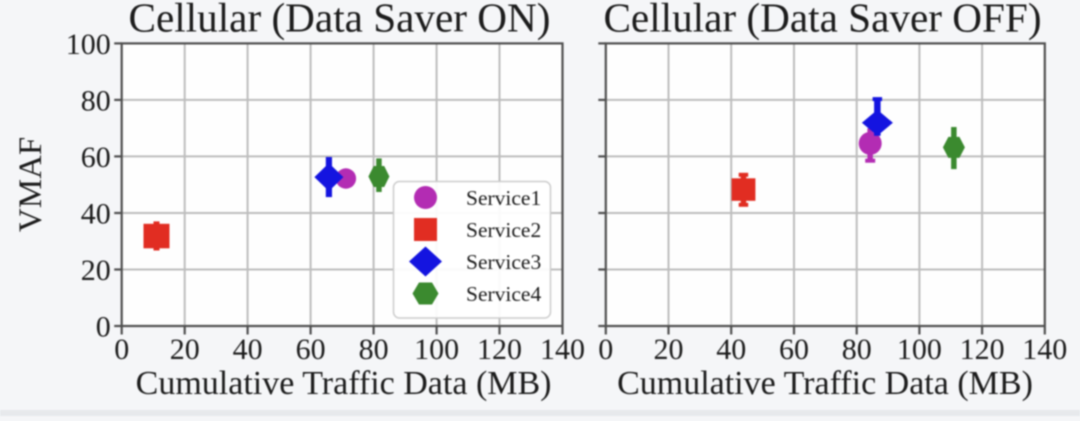  I want to click on svg-text: Cellular (Data Saver ON), so click(339, 21).